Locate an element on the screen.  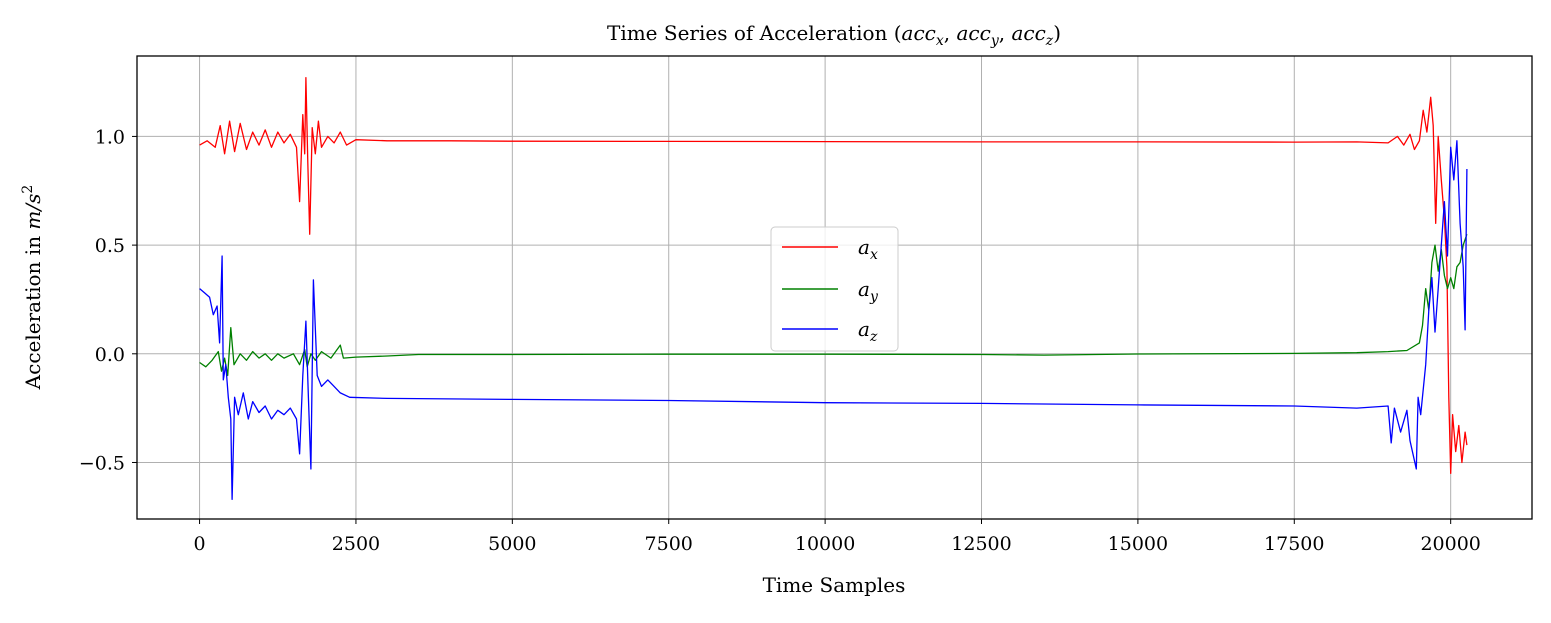
x-axis-label: Time Samples is located at coordinates (834, 585).